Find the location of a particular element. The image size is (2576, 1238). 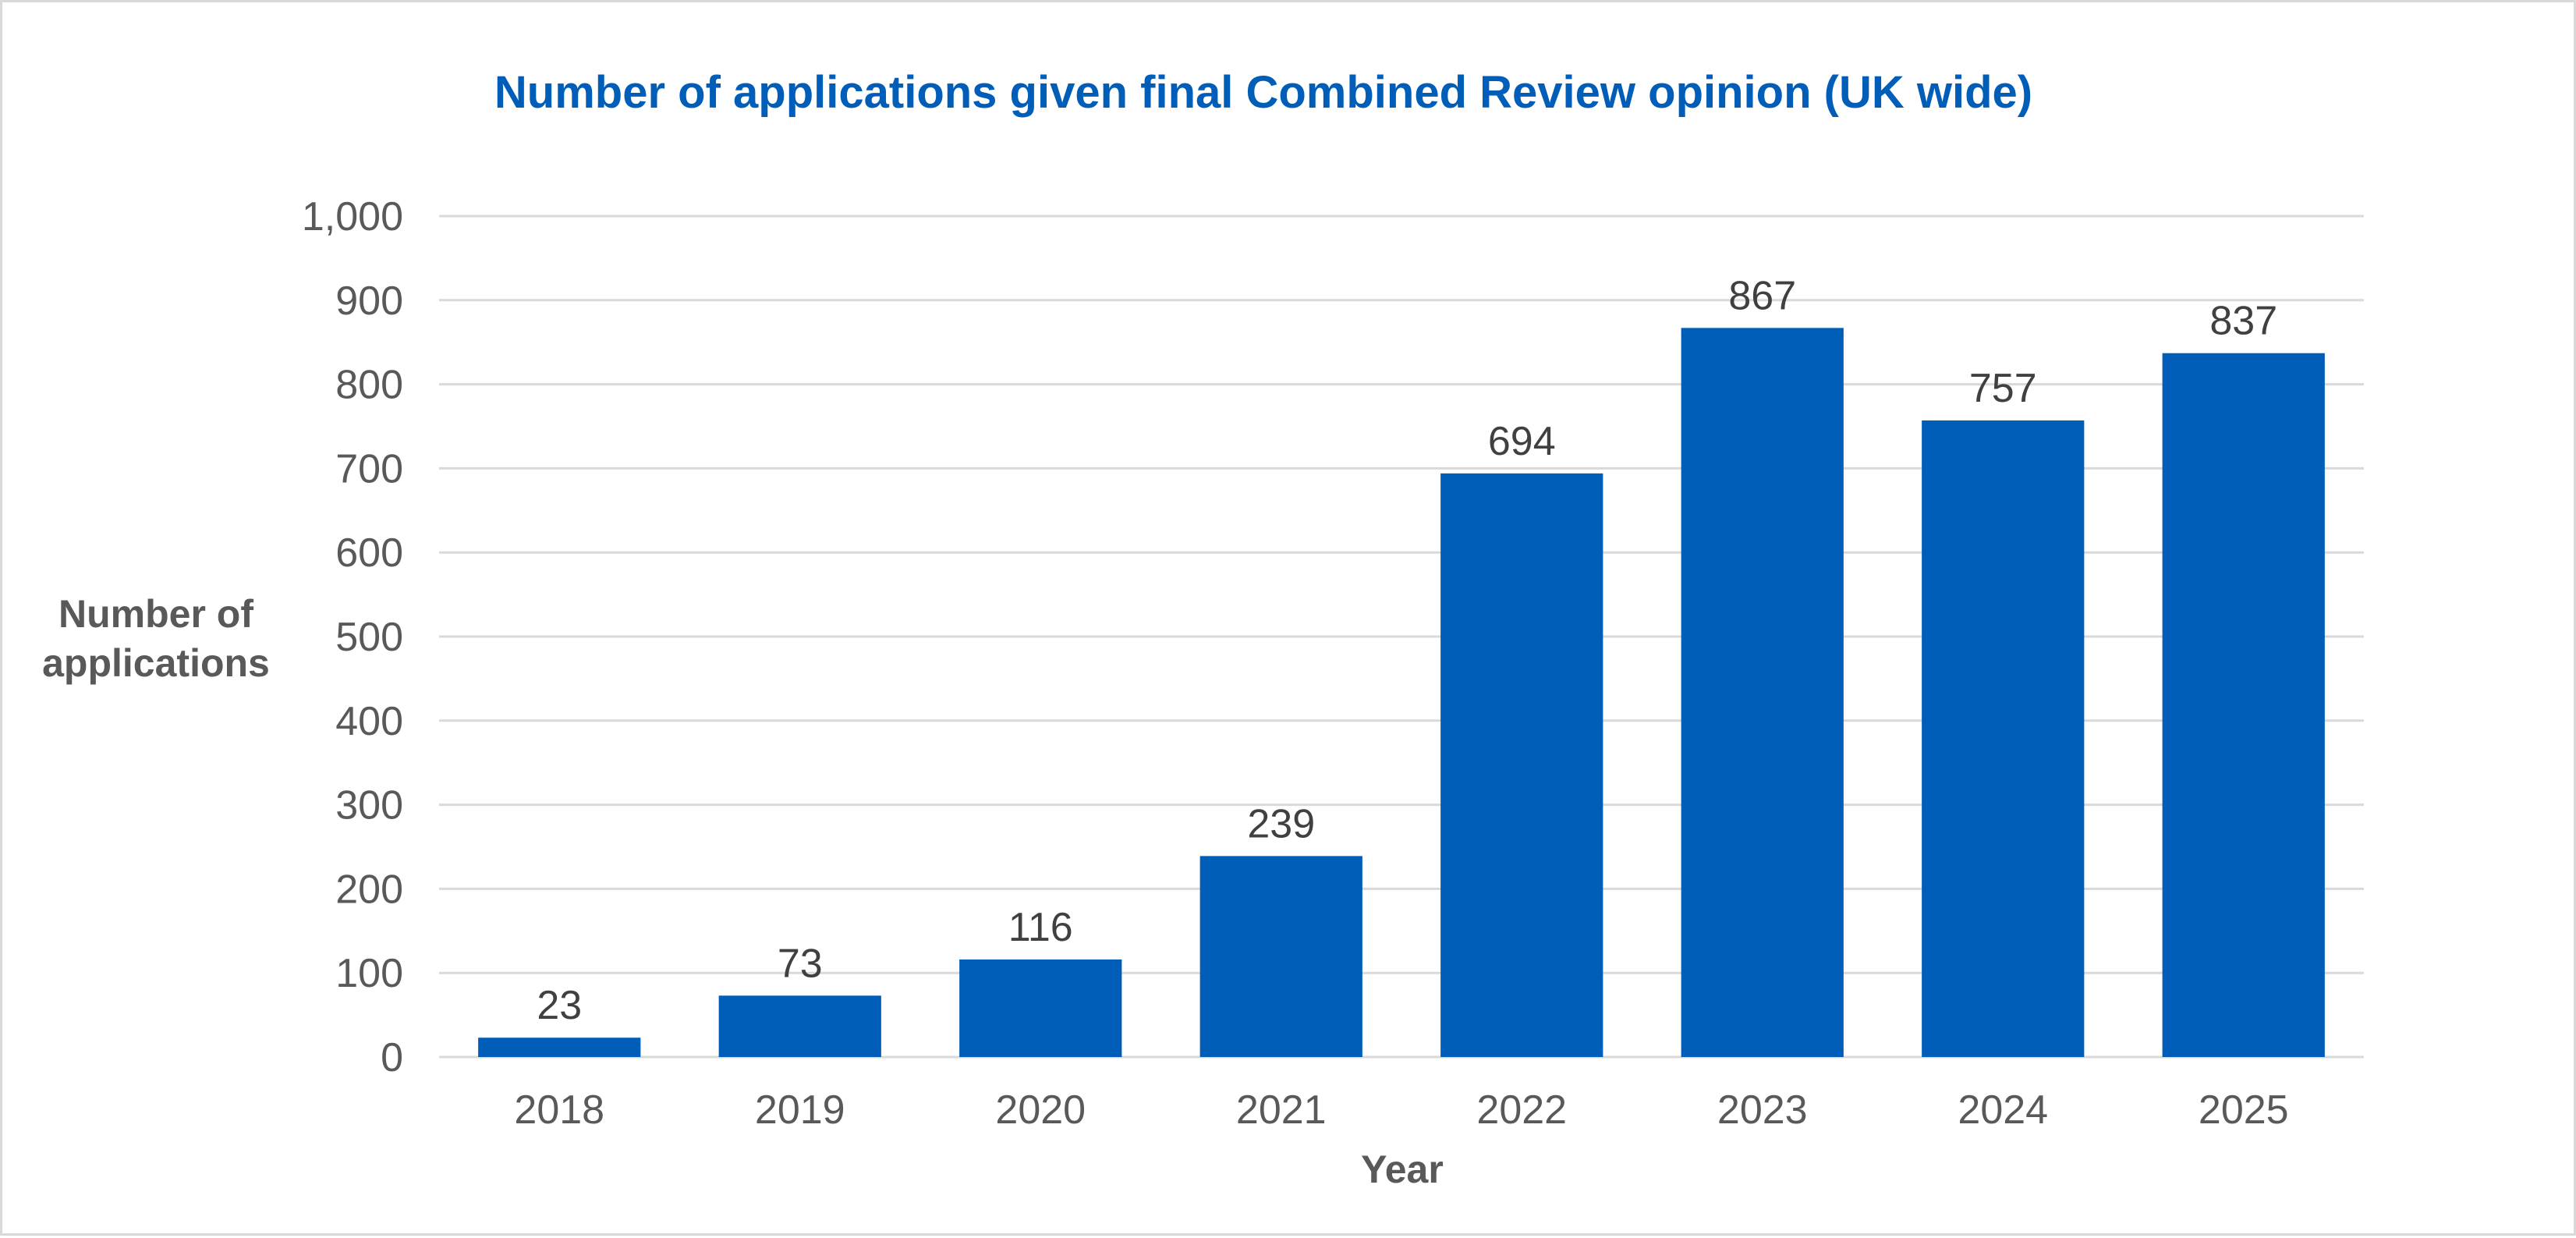

x-tick-label-2025: 2025 is located at coordinates (2244, 1110).